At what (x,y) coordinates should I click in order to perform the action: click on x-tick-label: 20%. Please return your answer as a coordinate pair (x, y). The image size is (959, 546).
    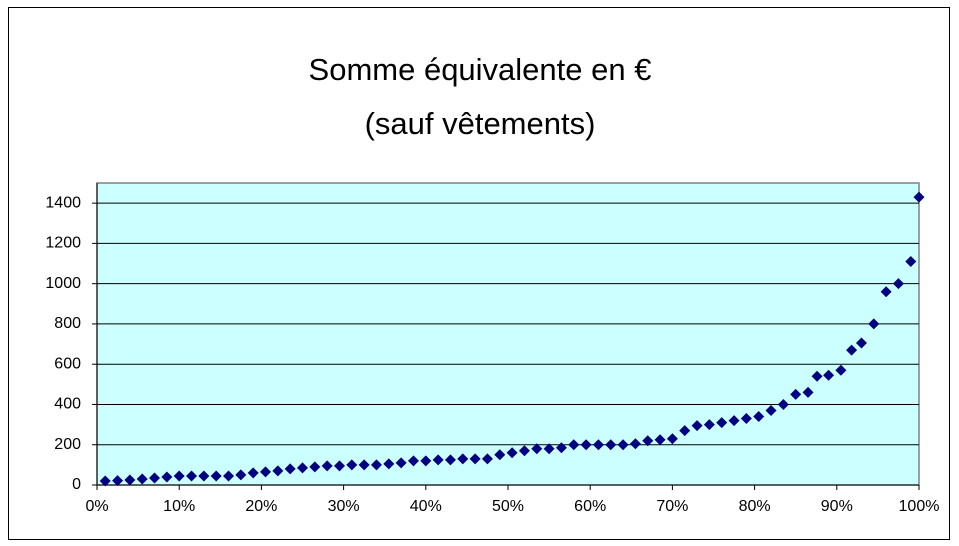
    Looking at the image, I should click on (261, 506).